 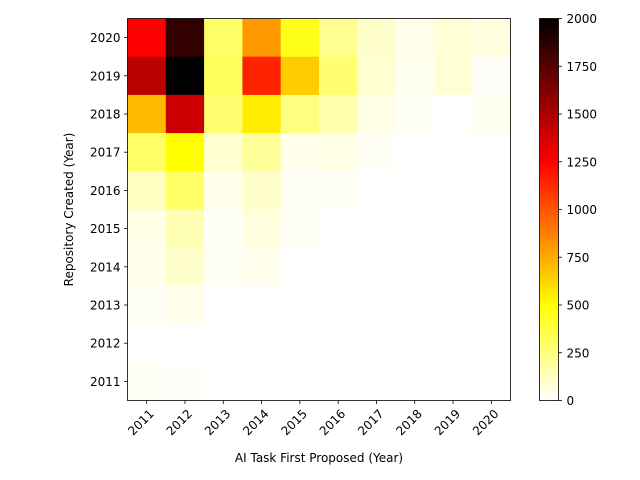 I want to click on heatmap-cell-2018-2016, so click(x=338, y=114).